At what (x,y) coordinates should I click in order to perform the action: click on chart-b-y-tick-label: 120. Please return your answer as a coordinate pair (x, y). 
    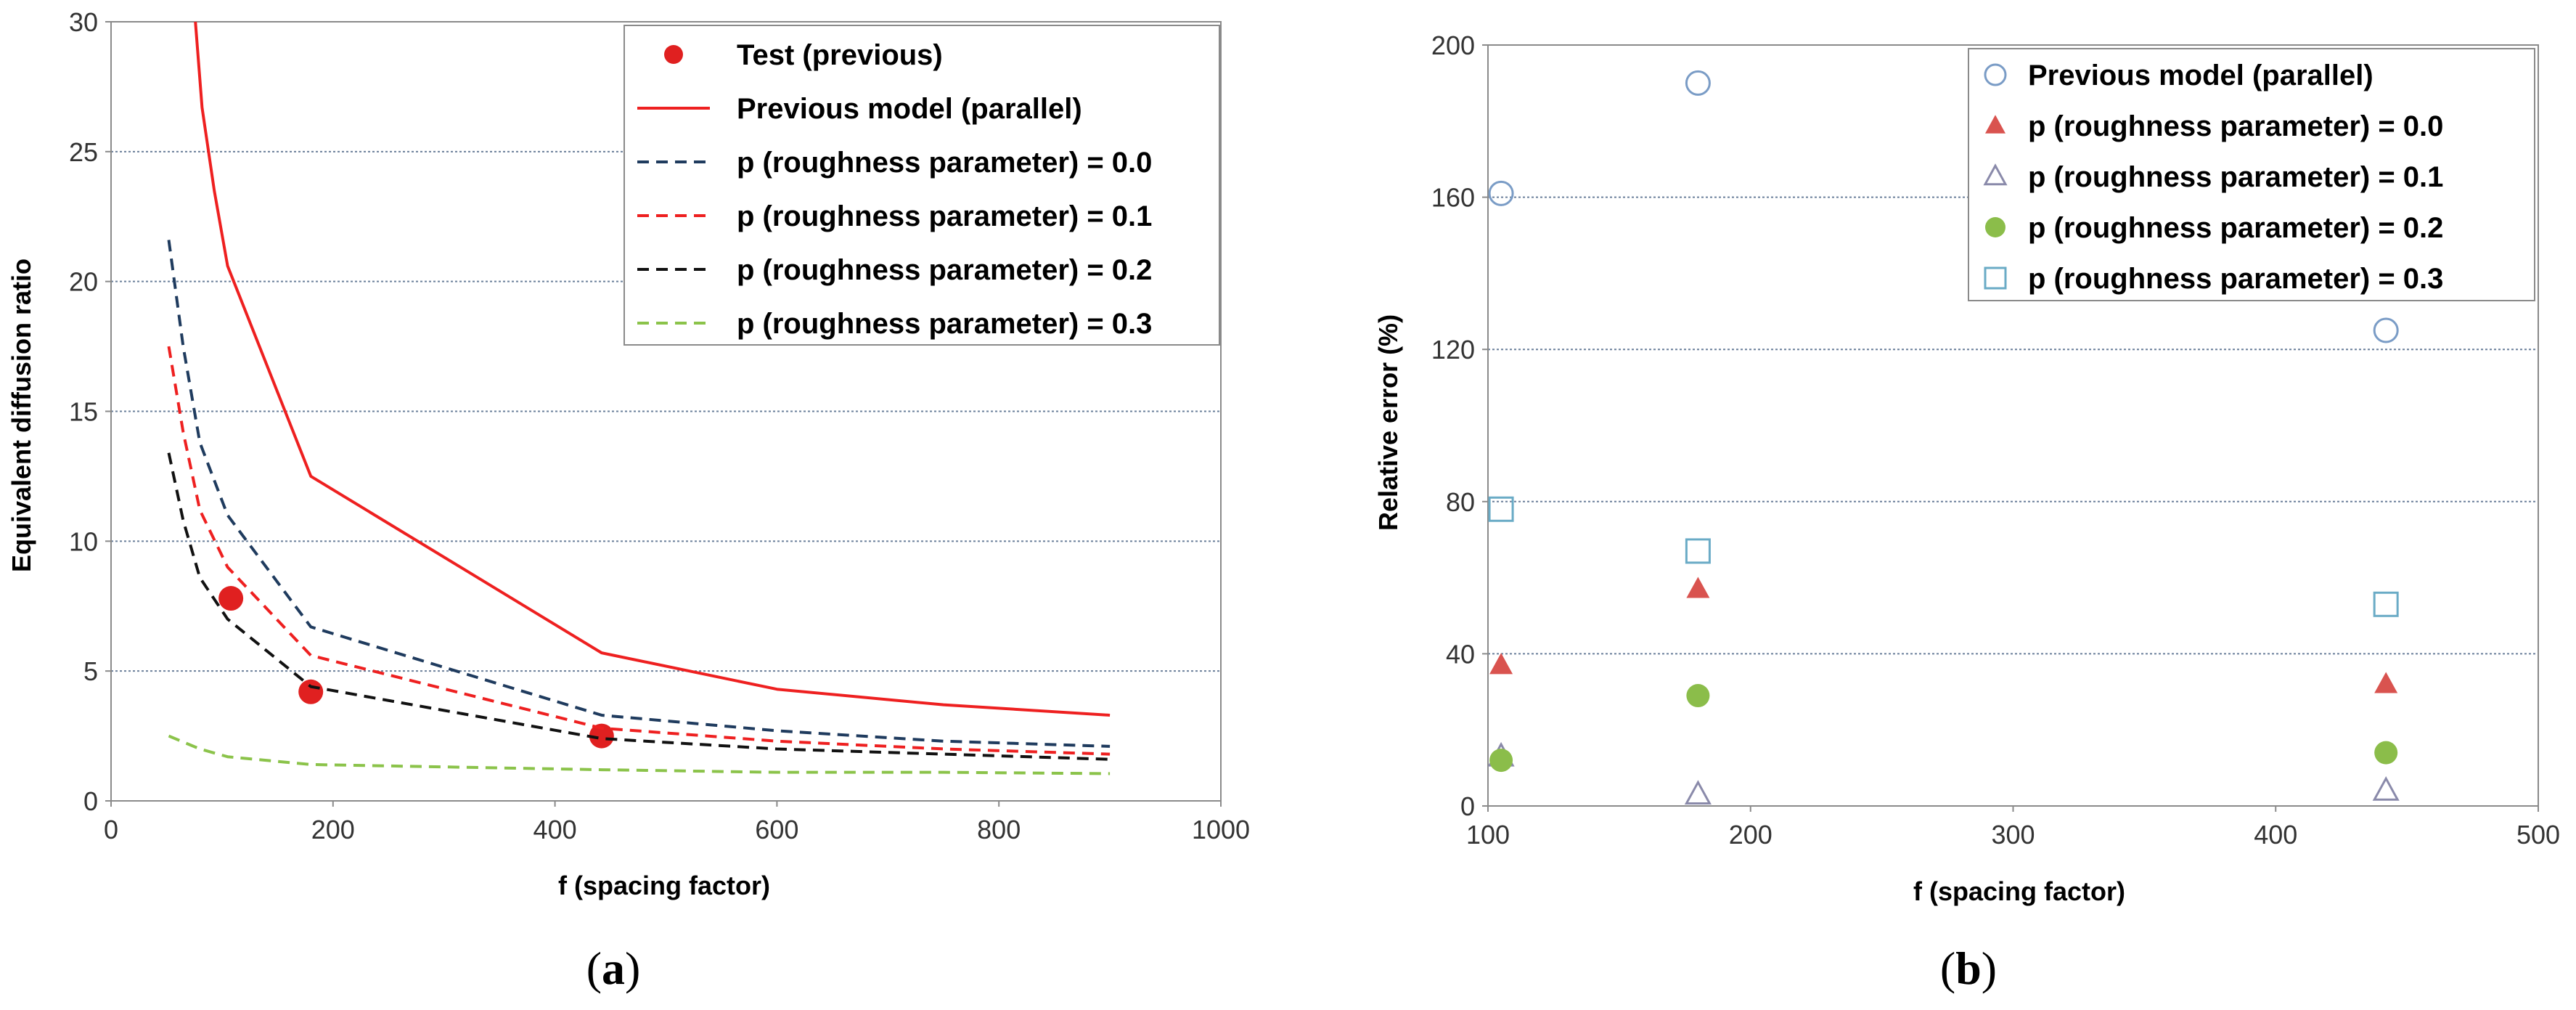
    Looking at the image, I should click on (1453, 350).